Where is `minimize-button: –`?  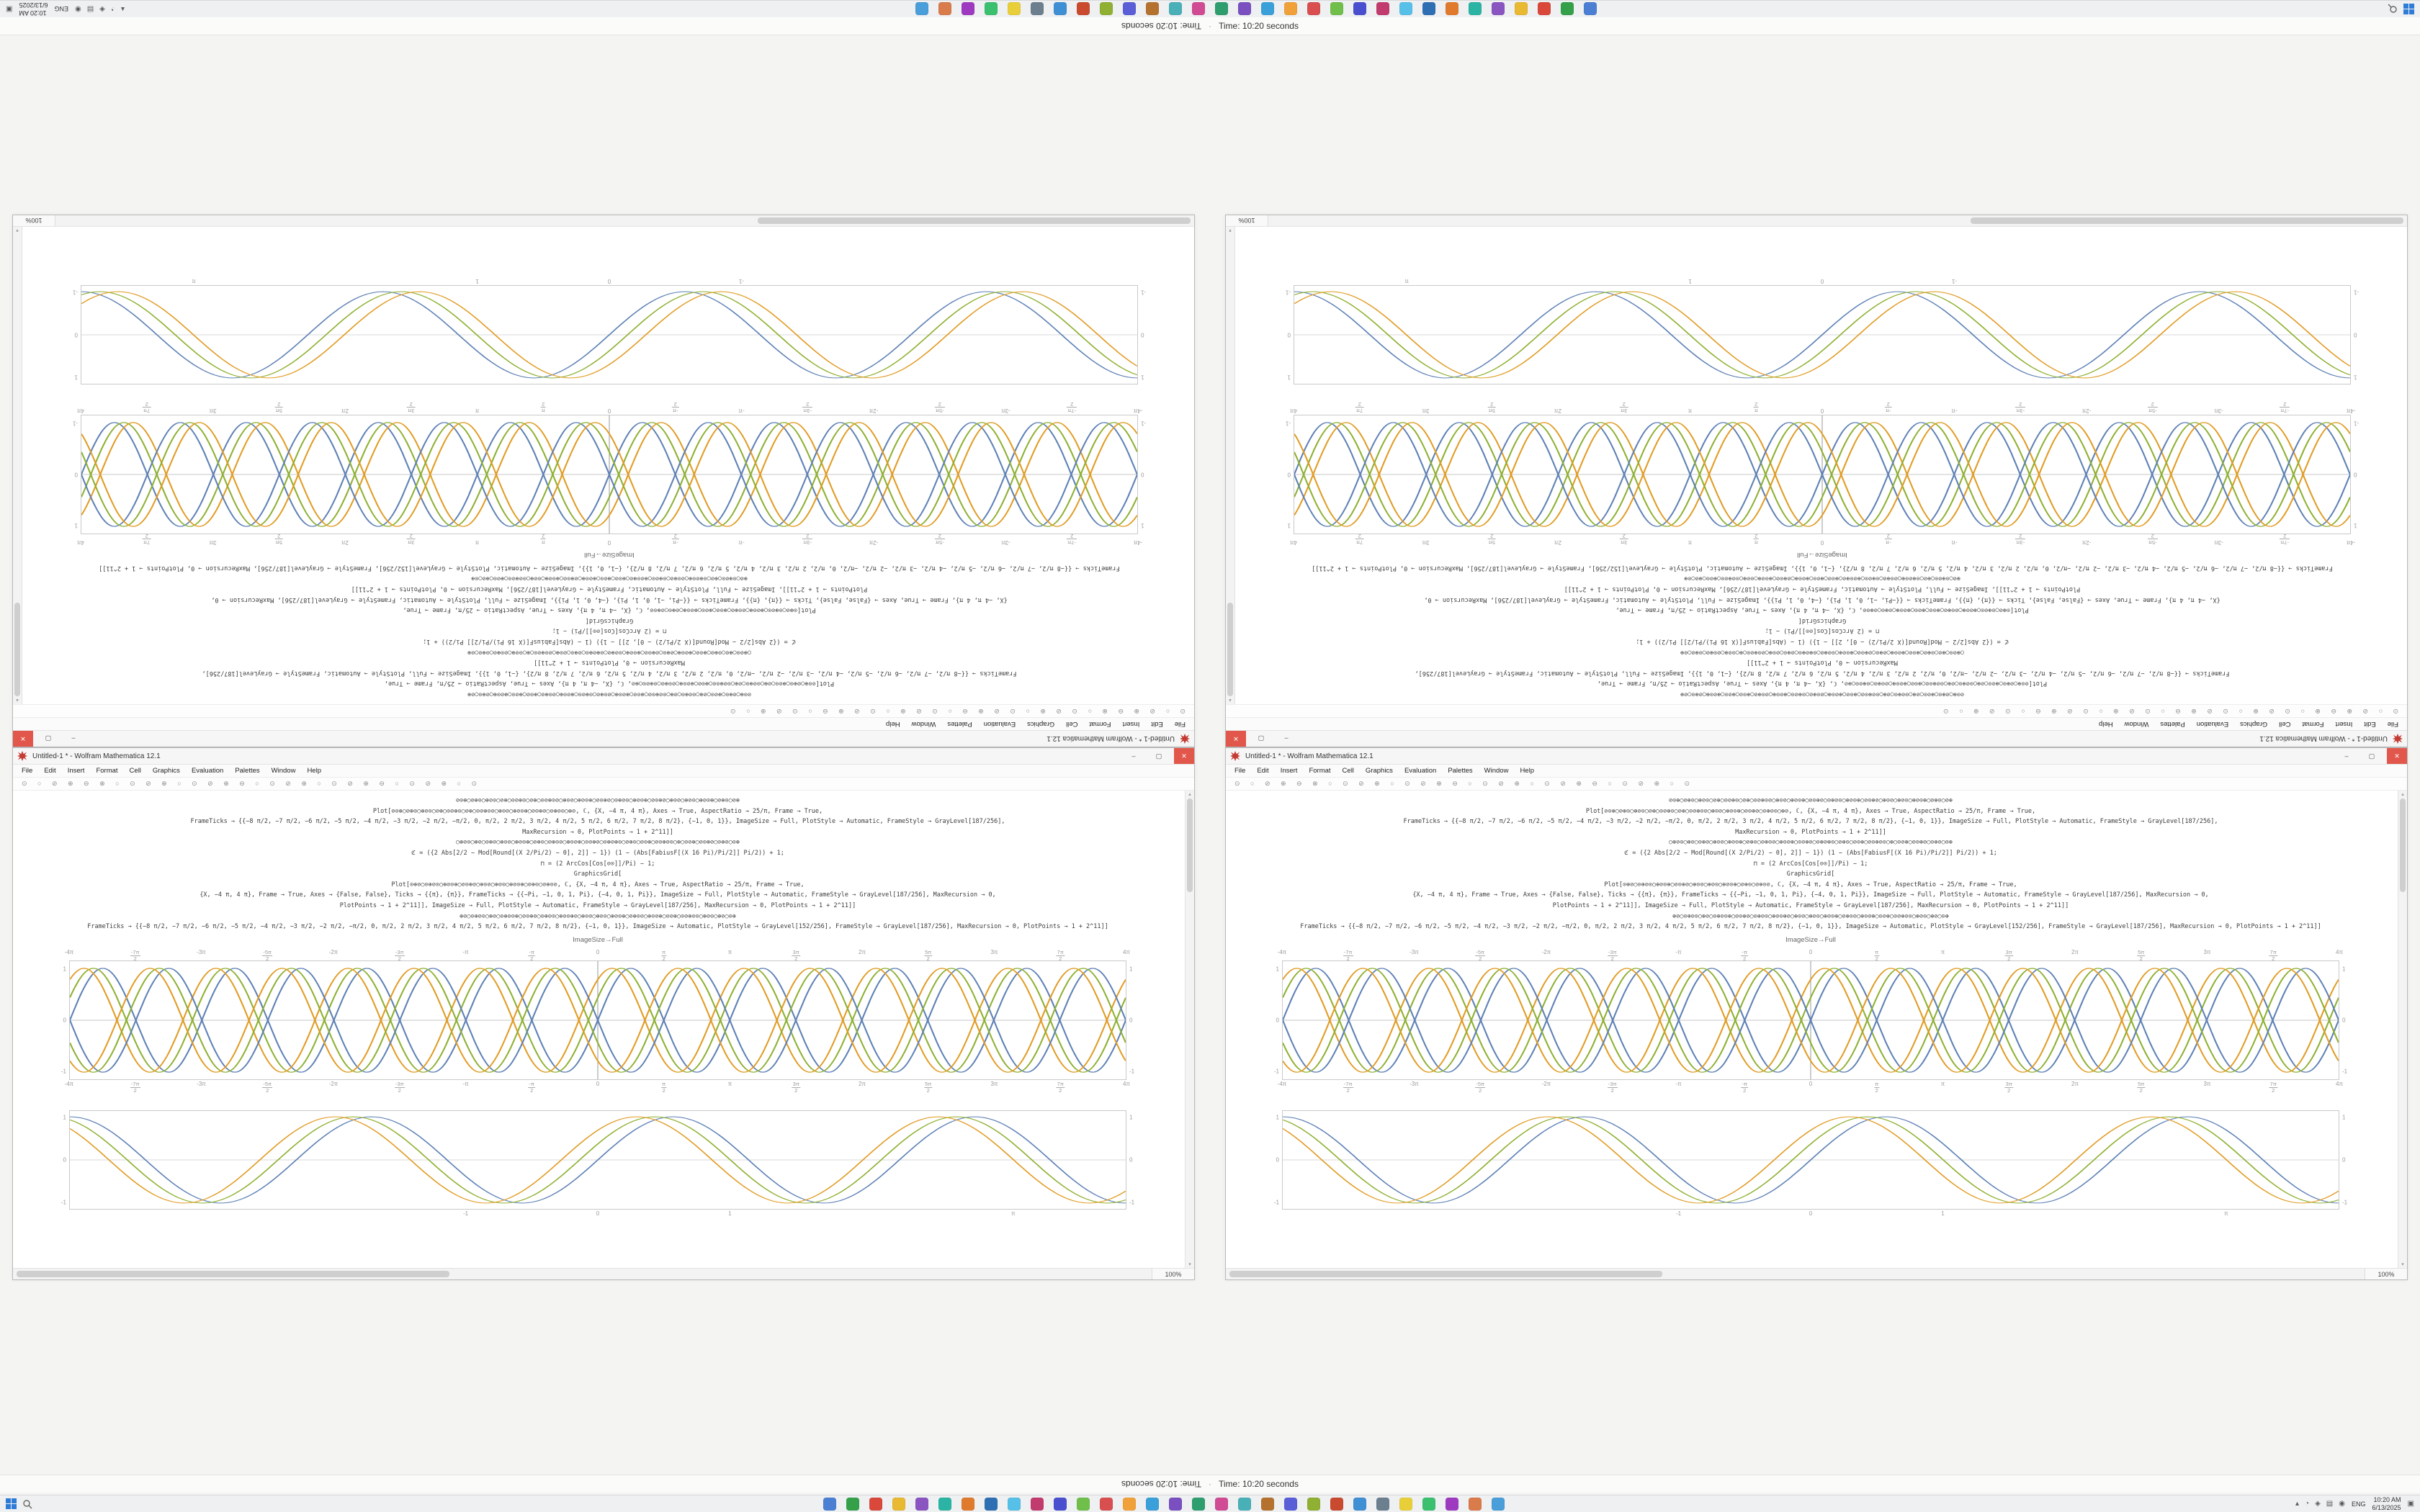
minimize-button: – is located at coordinates (73, 738).